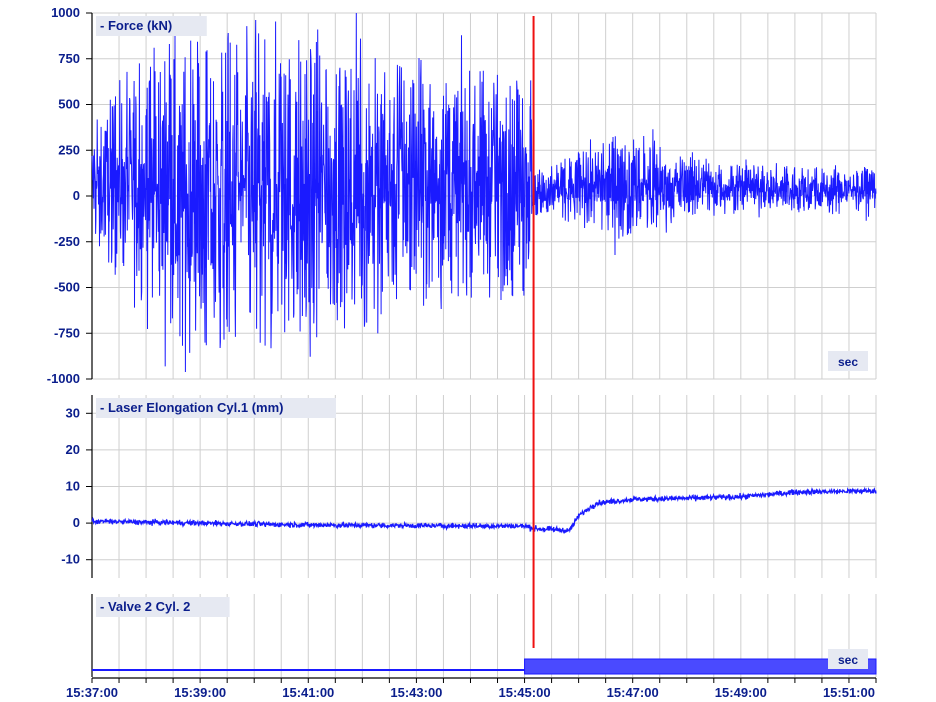  What do you see at coordinates (416, 692) in the screenshot?
I see `x-tick-label: 15:43:00` at bounding box center [416, 692].